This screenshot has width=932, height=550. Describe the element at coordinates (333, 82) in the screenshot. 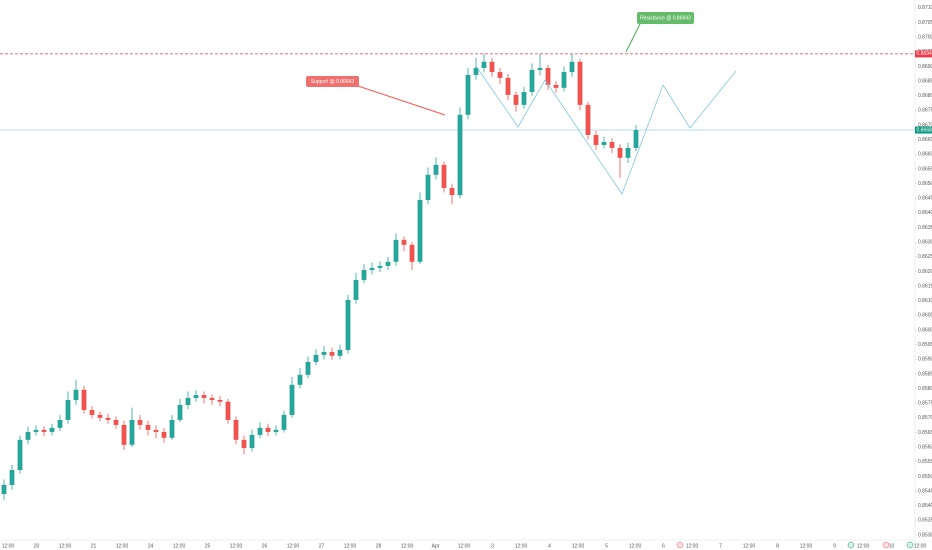

I see `support-callout-text: Support @ 0.86643` at that location.